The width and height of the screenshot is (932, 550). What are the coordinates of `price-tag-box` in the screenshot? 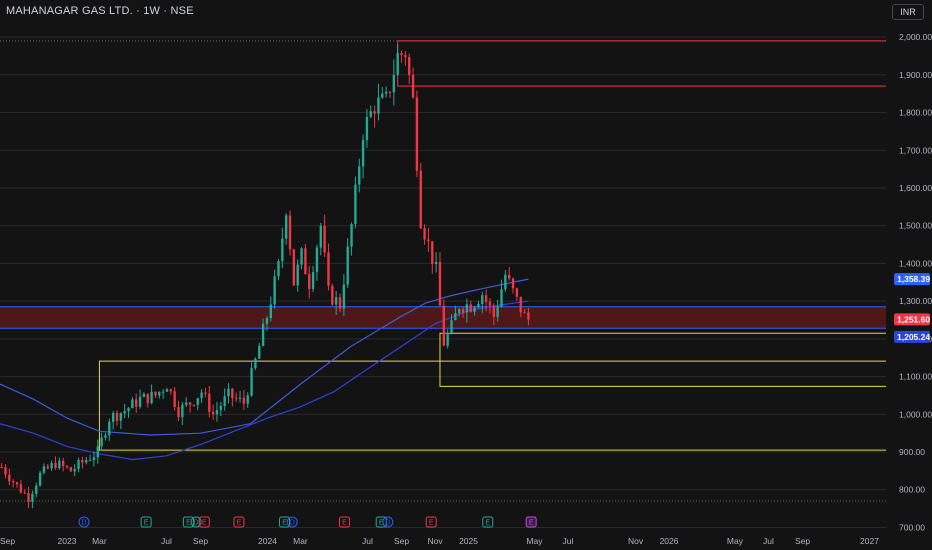 It's located at (912, 279).